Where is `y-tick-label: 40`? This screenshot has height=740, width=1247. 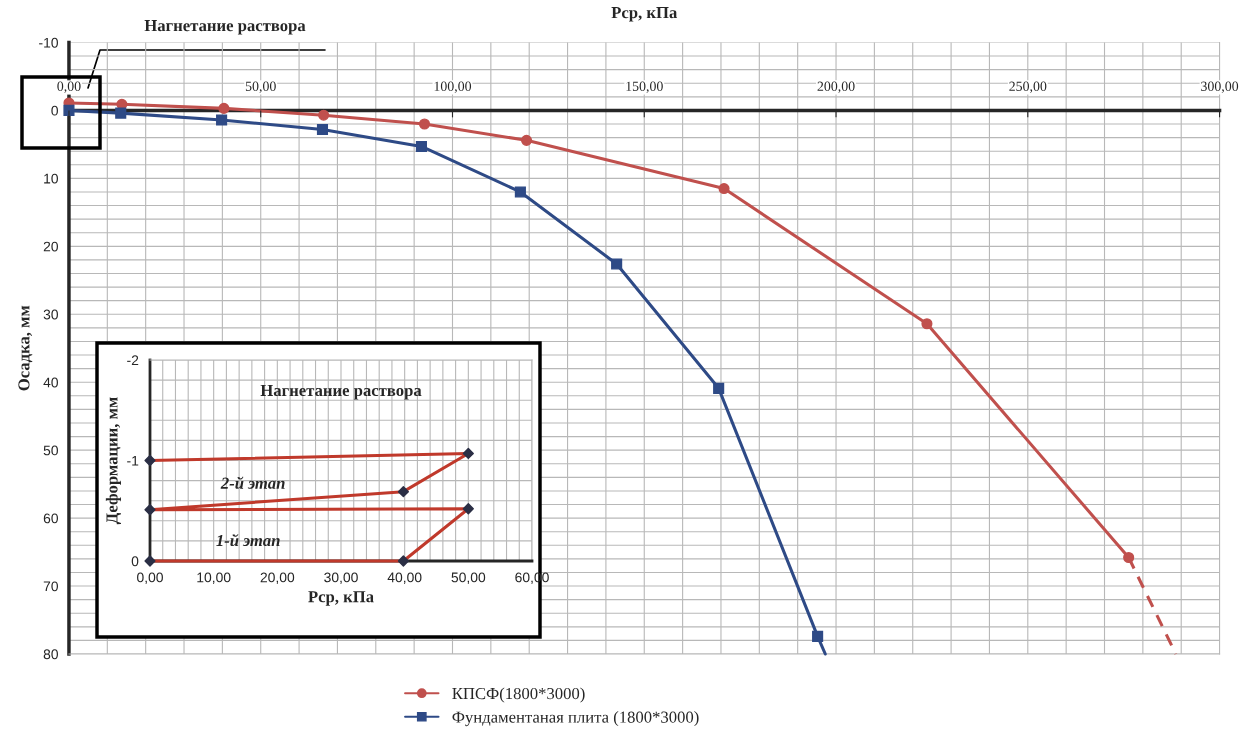 y-tick-label: 40 is located at coordinates (50, 382).